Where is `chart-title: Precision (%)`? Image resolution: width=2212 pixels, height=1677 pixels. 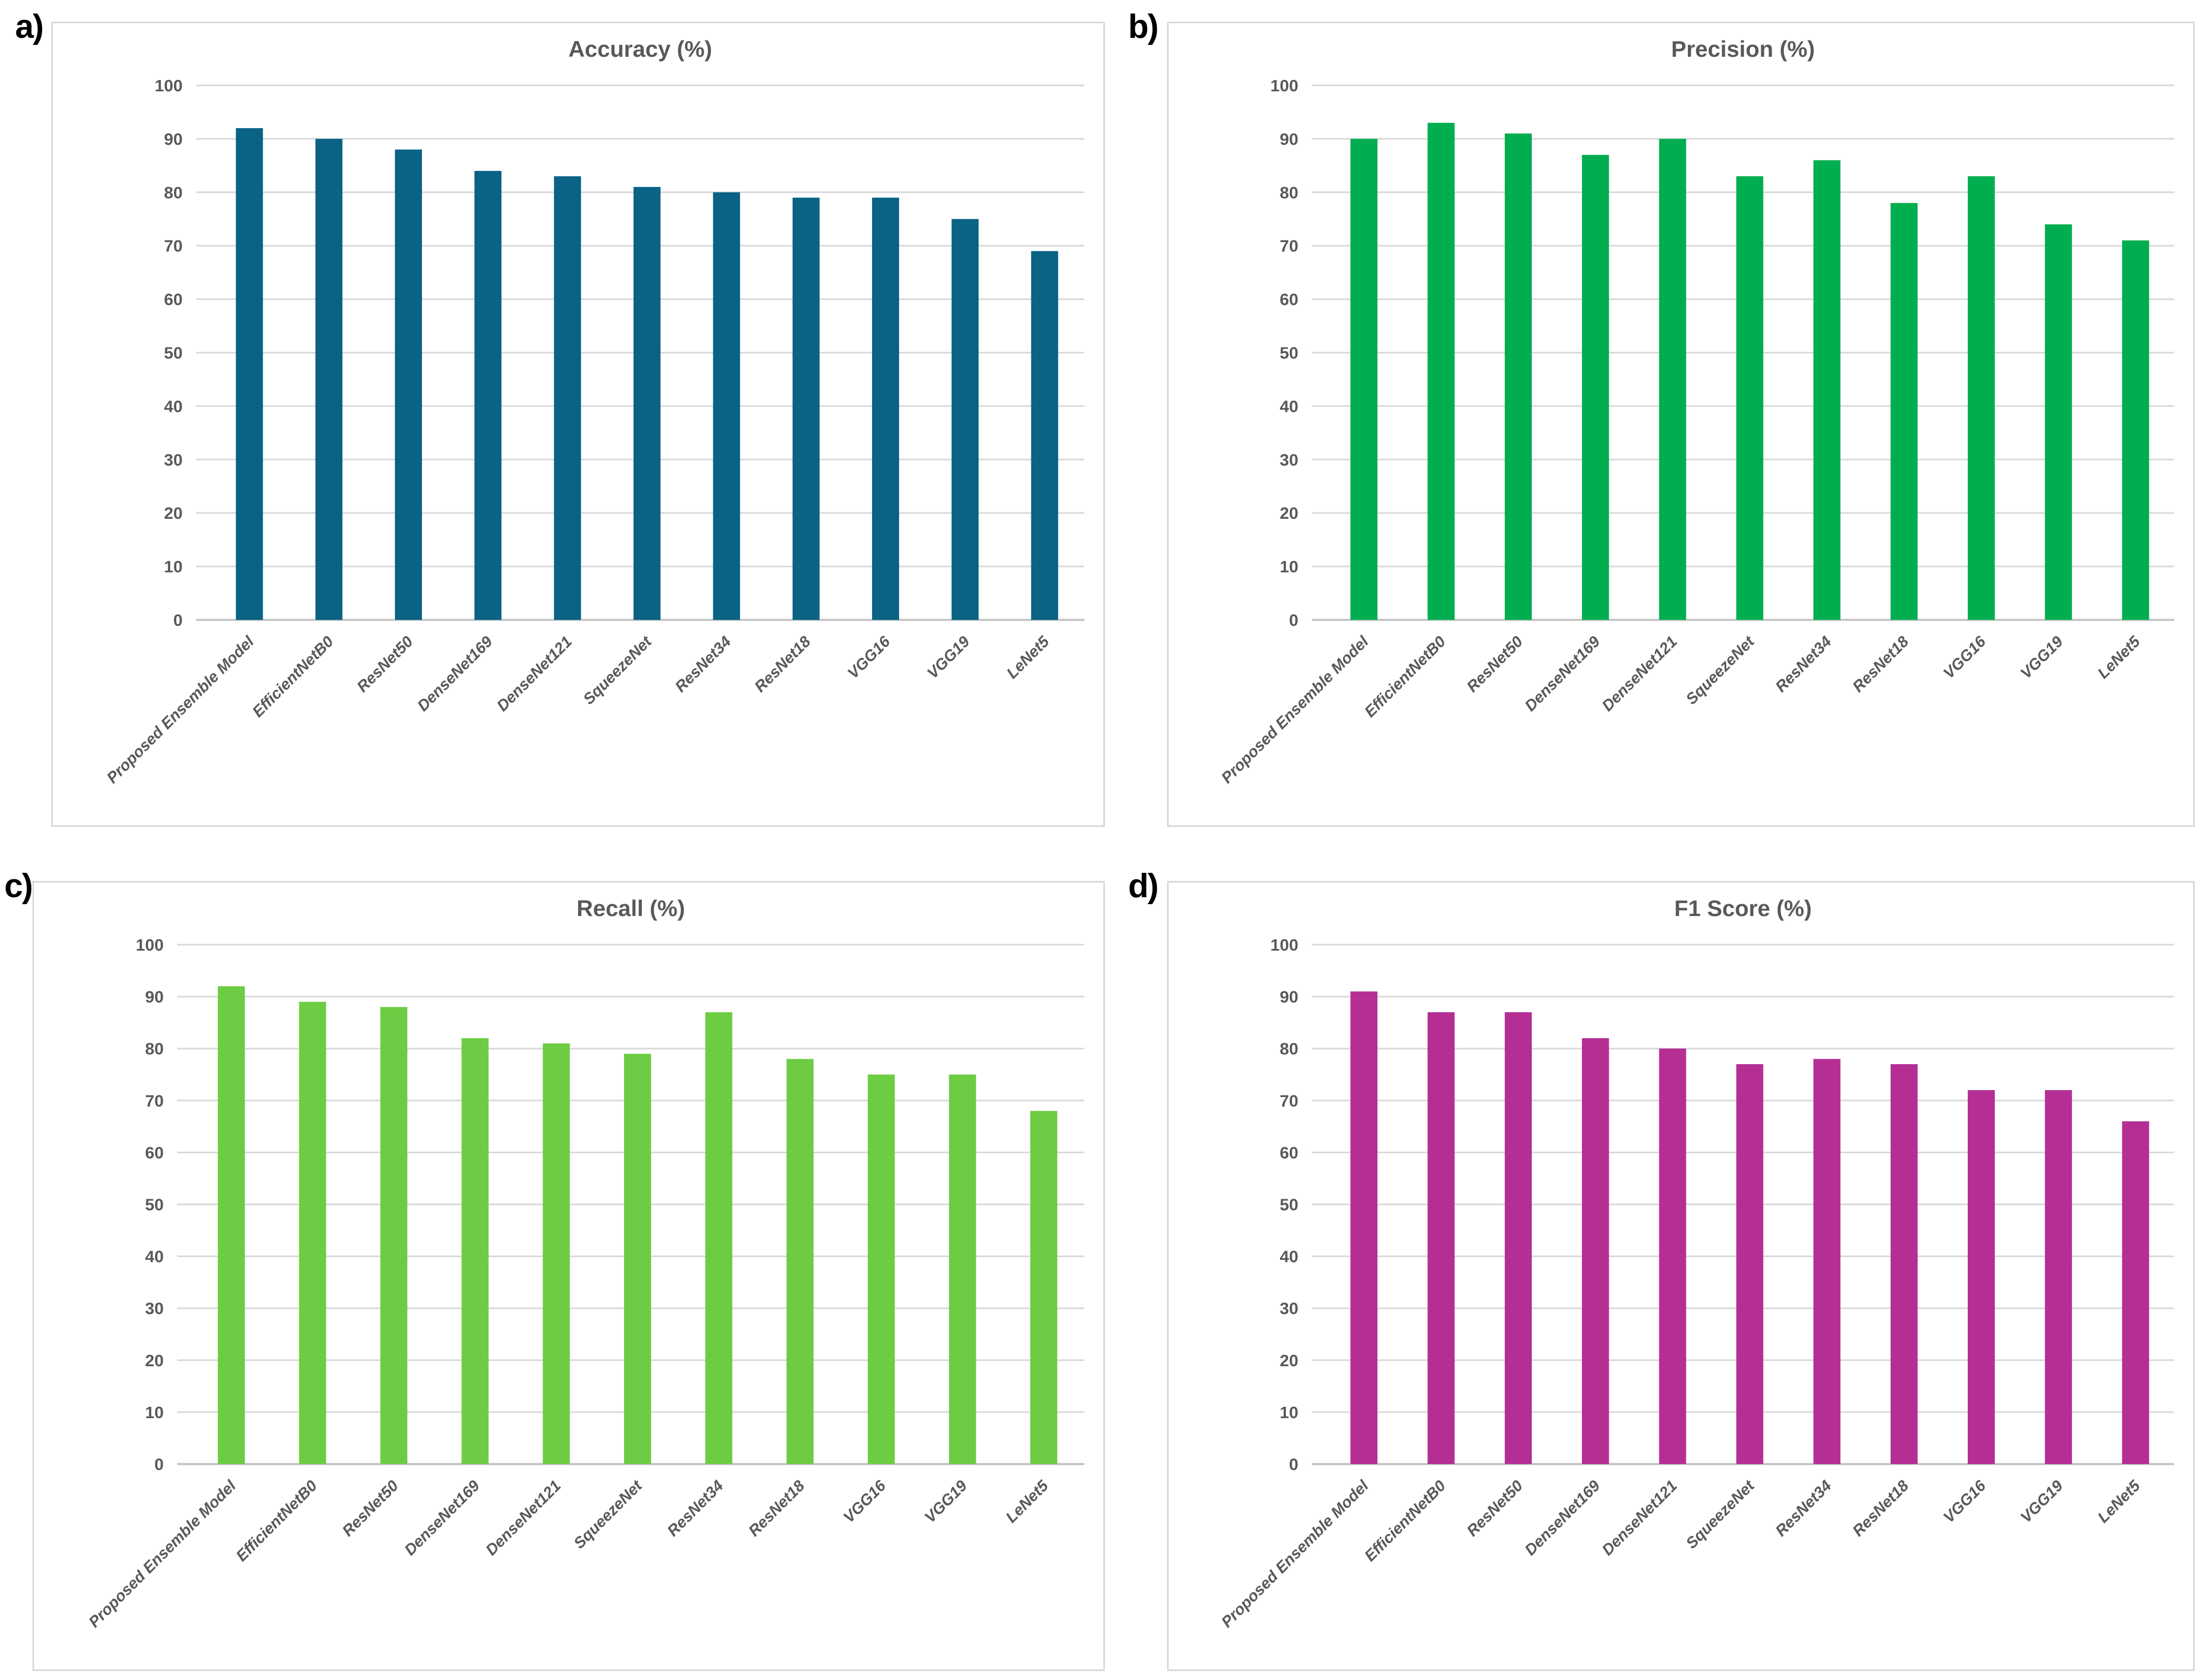 chart-title: Precision (%) is located at coordinates (1743, 49).